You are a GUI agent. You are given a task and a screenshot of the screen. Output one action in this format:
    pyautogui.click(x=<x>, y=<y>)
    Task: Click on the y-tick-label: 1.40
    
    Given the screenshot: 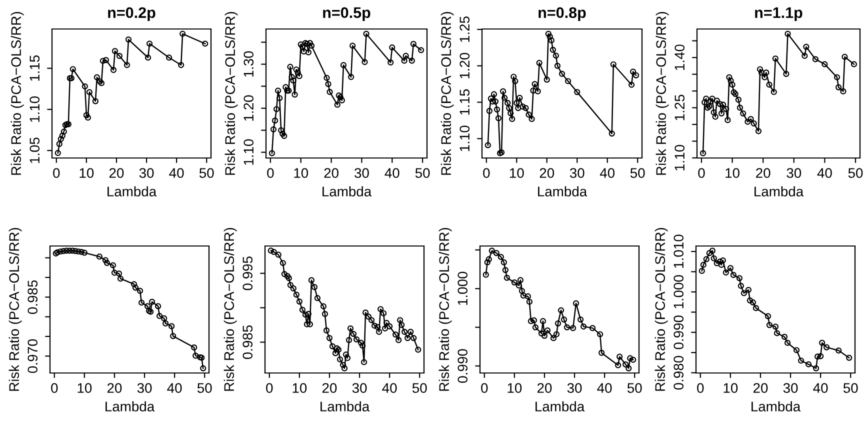 What is the action you would take?
    pyautogui.click(x=679, y=57)
    